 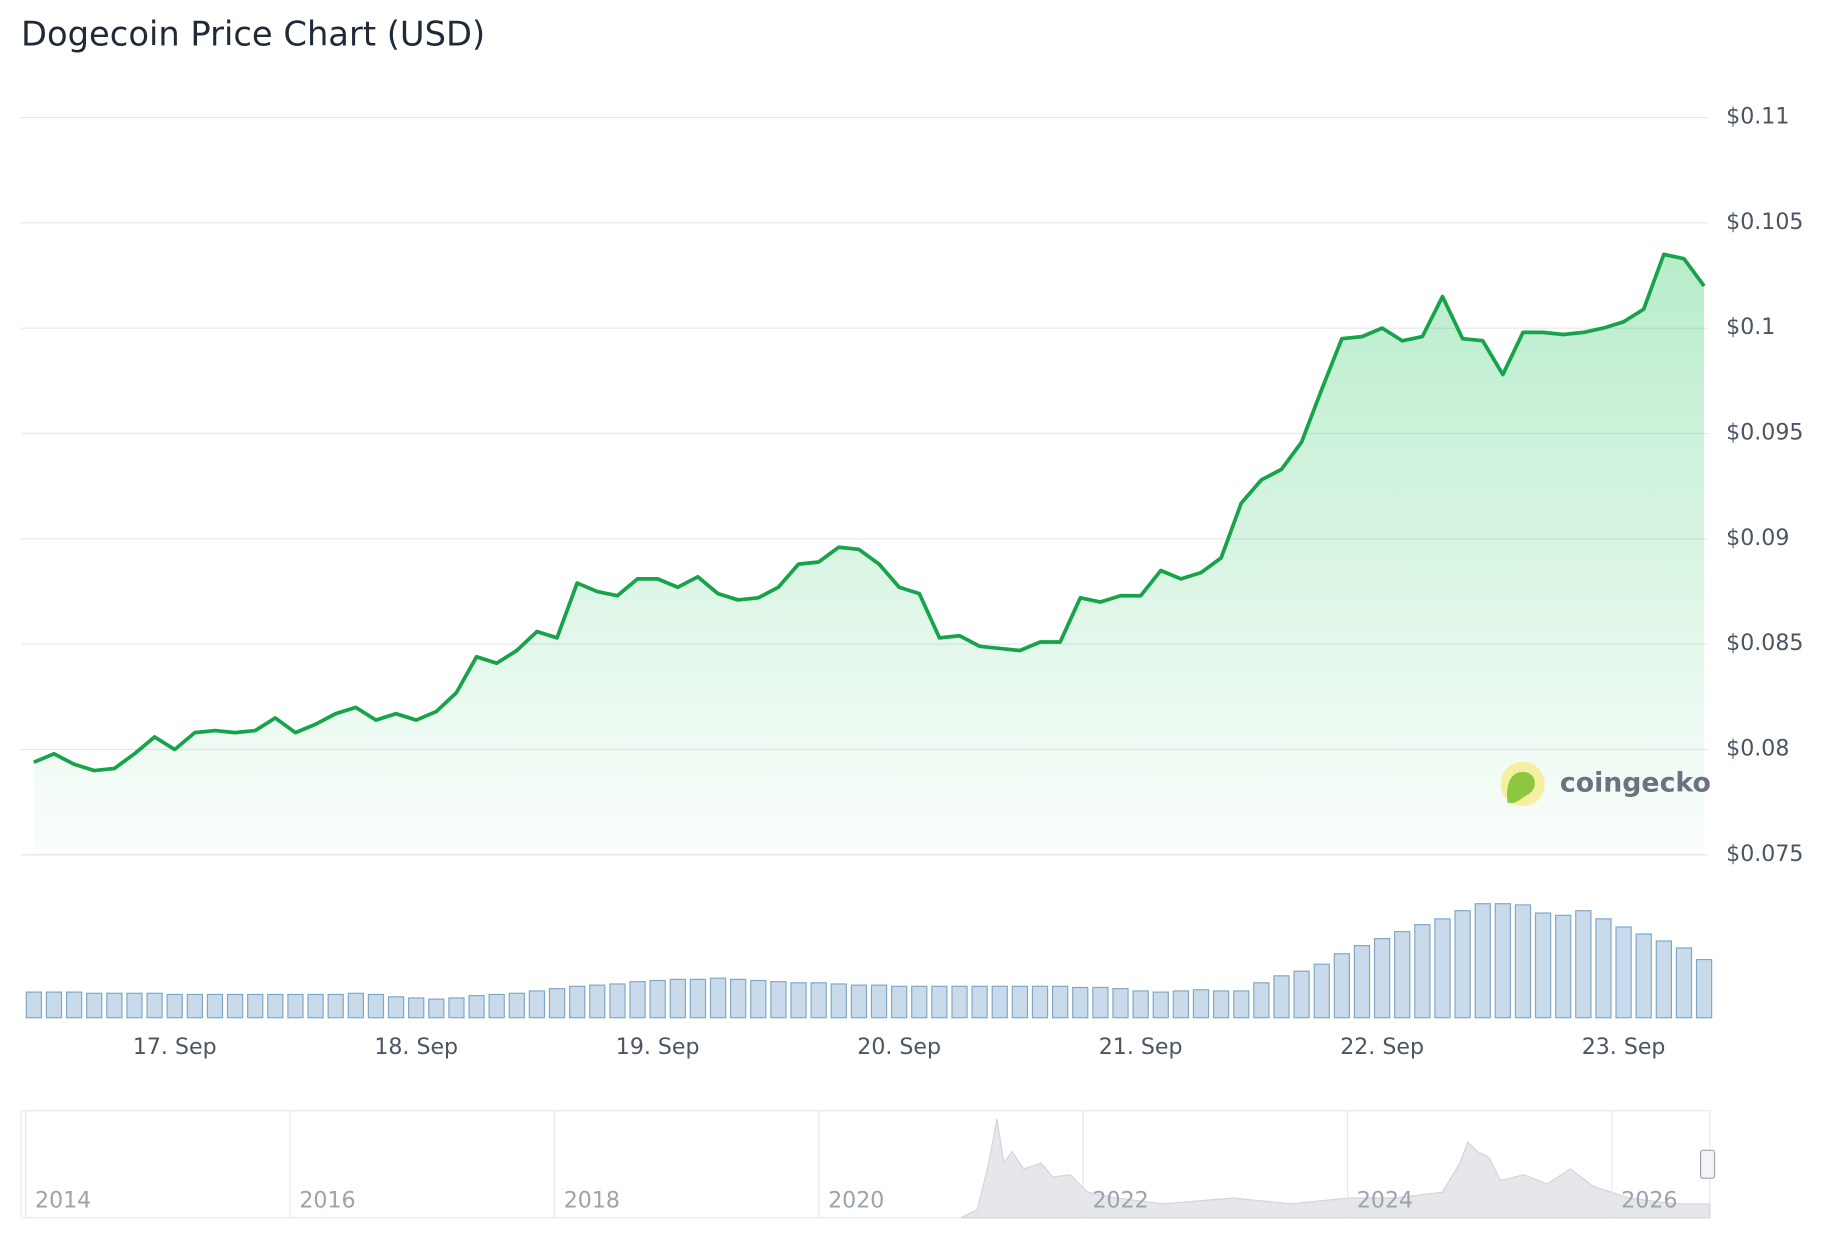 I want to click on x-tick-label: 17. Sep, so click(x=175, y=1047).